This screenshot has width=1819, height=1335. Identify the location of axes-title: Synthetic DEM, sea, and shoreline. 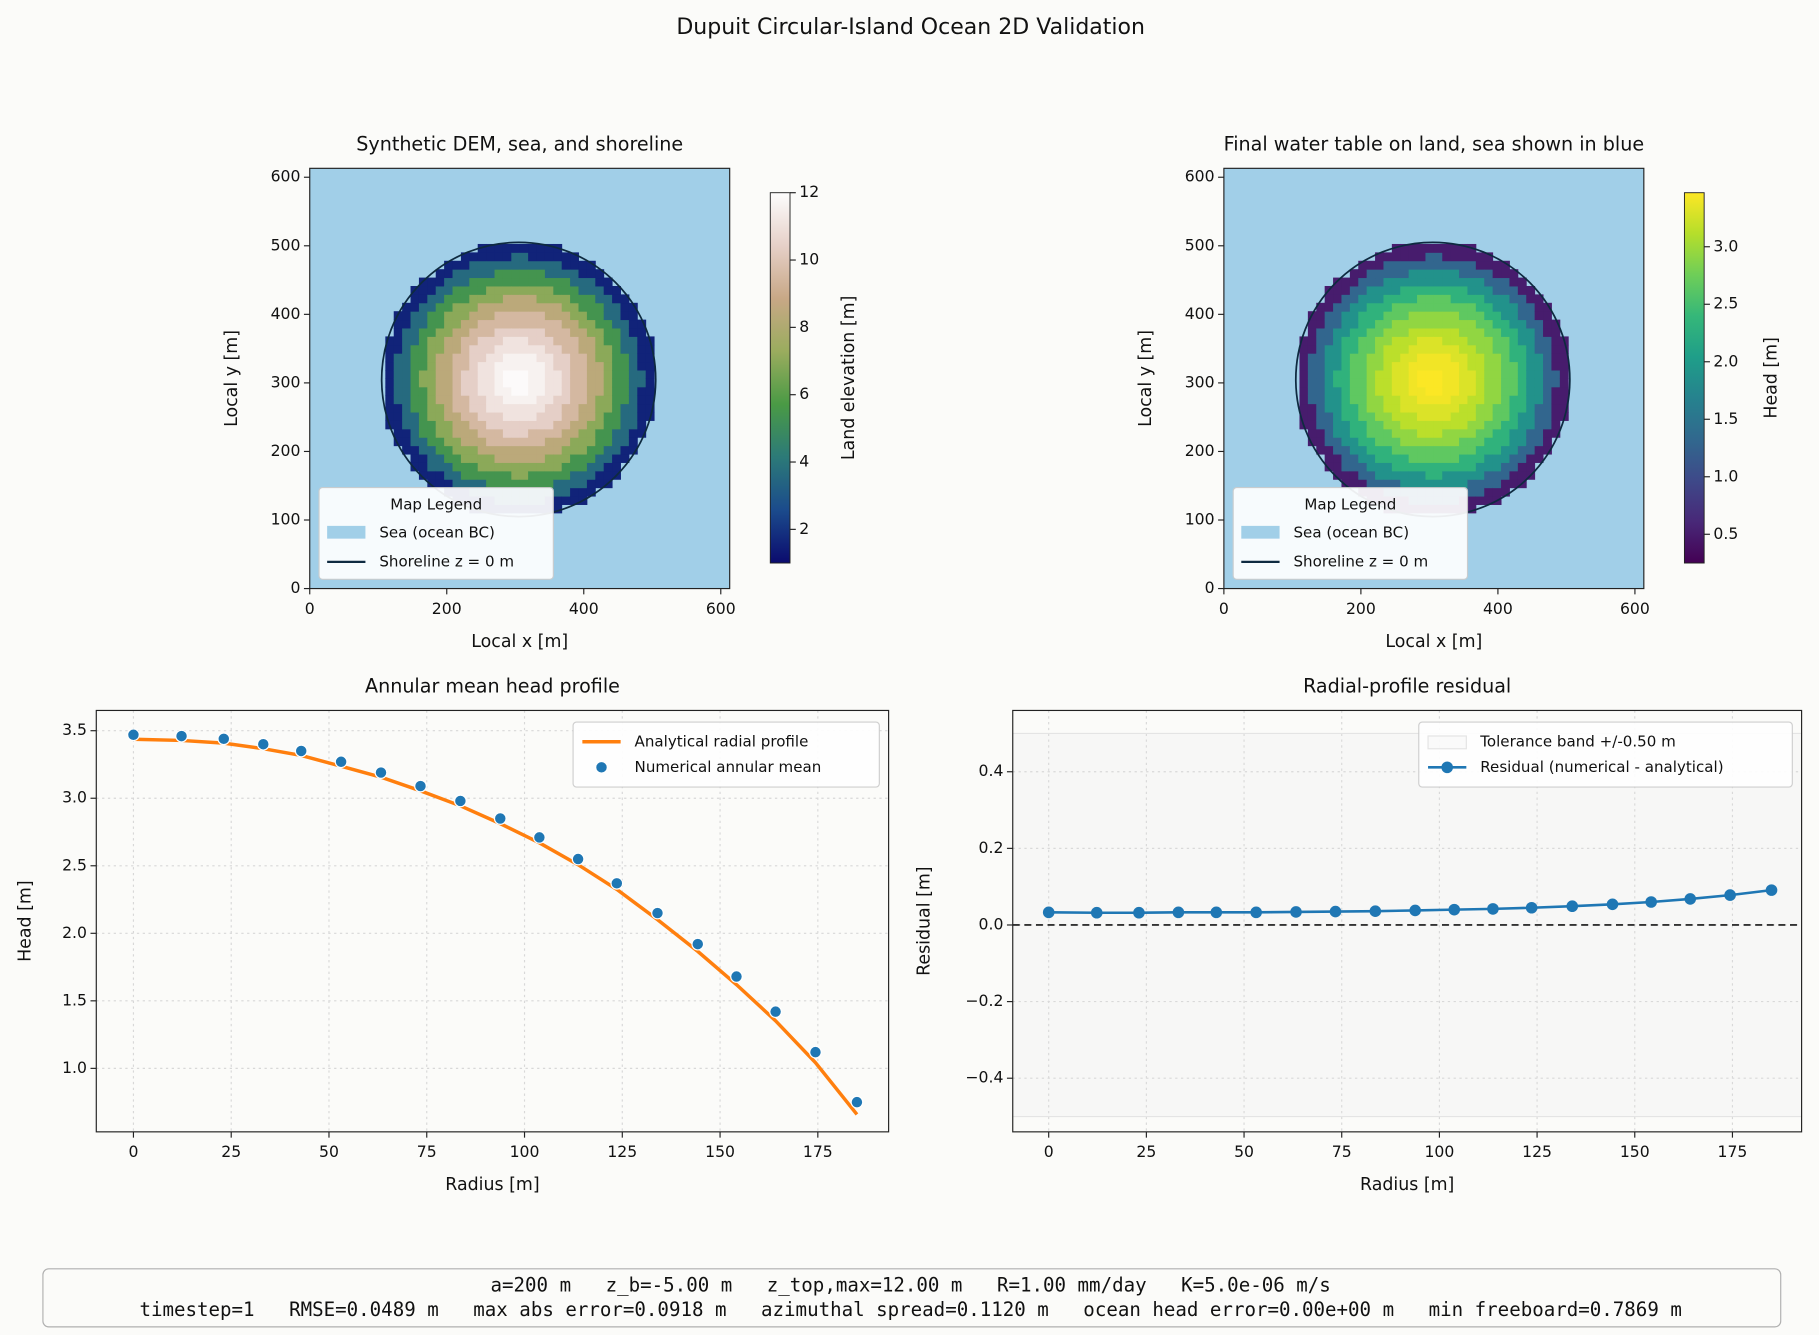
(519, 144).